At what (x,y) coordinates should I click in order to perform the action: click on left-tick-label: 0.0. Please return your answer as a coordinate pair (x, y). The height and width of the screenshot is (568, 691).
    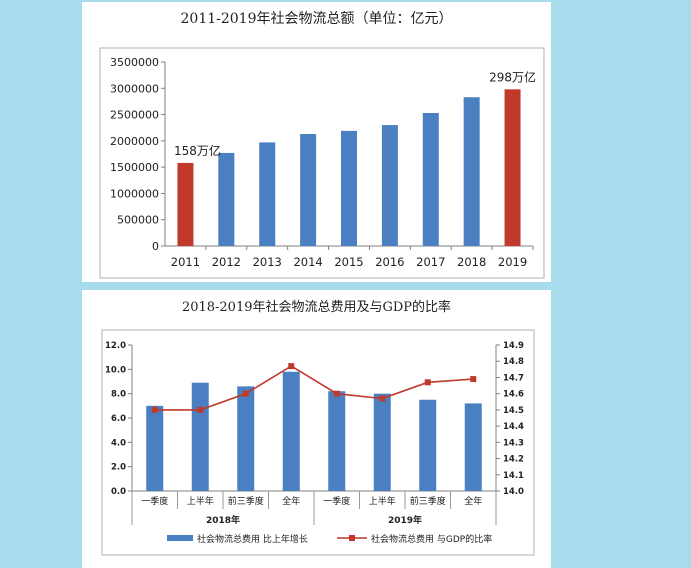
    Looking at the image, I should click on (118, 492).